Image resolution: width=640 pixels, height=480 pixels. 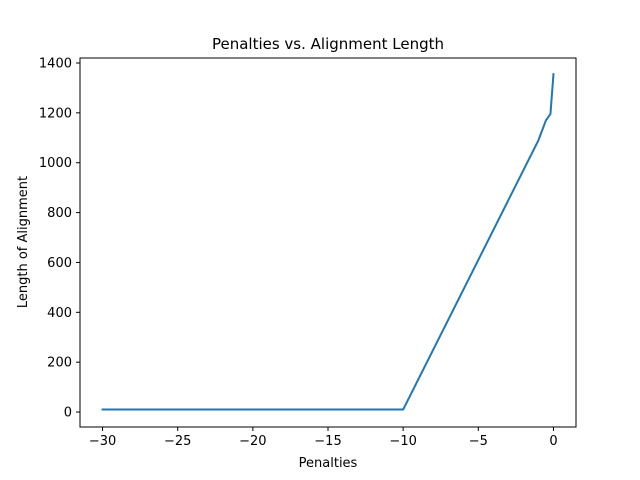 I want to click on x-tick-label: −10, so click(x=402, y=441).